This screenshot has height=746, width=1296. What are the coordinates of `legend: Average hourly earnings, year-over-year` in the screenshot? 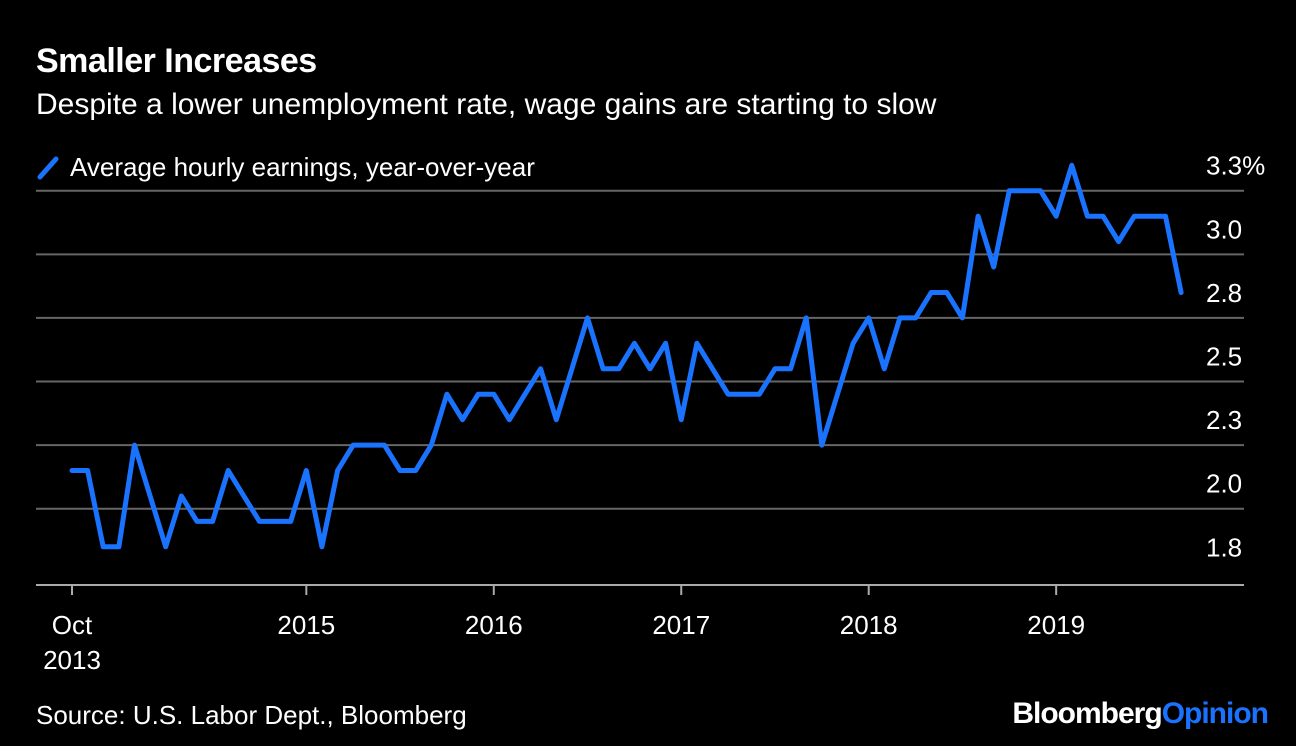 It's located at (285, 167).